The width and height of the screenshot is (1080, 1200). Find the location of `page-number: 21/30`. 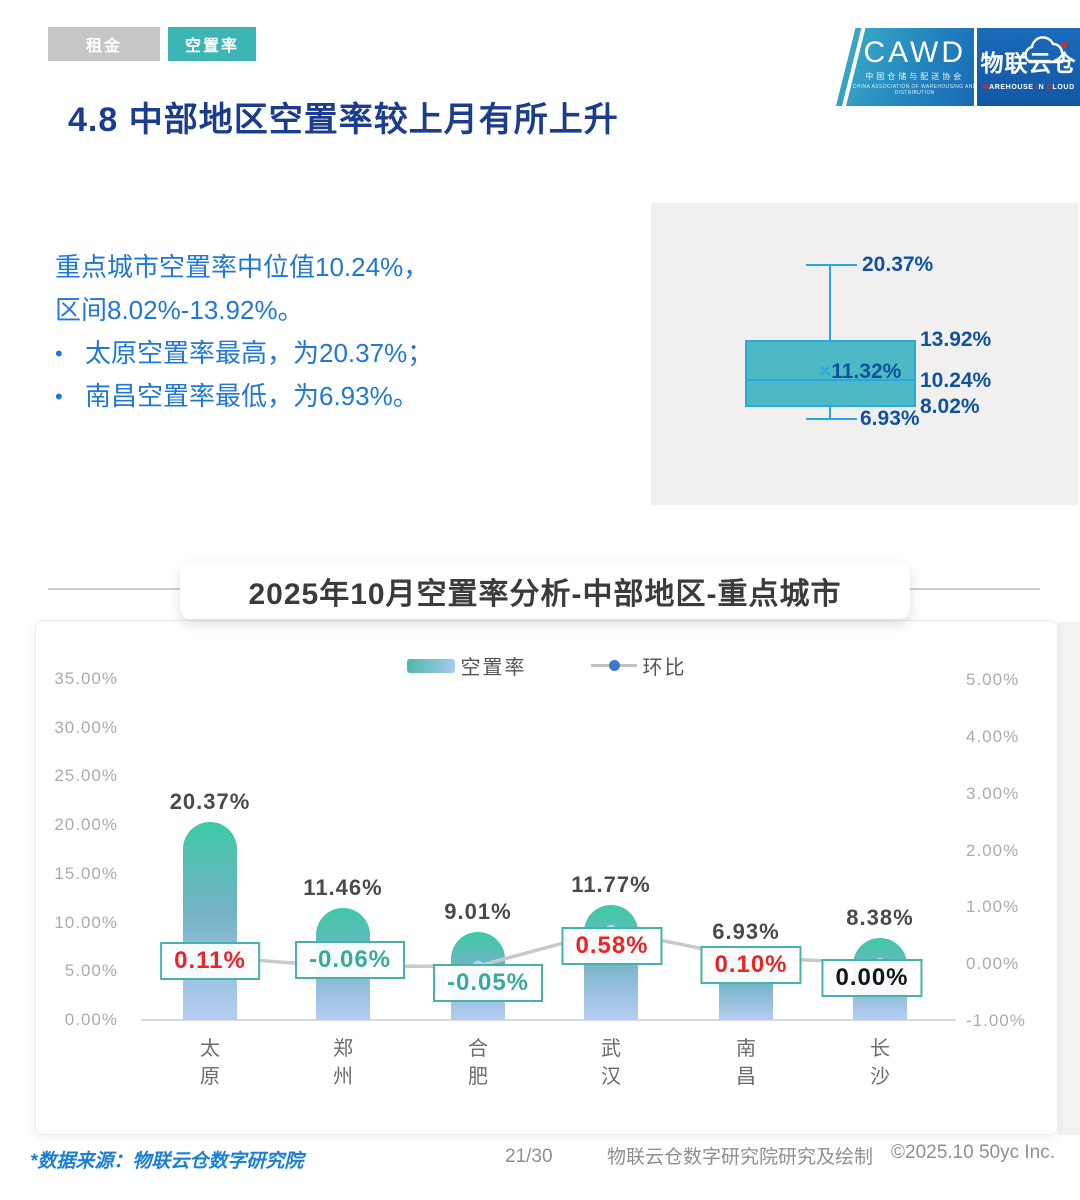

page-number: 21/30 is located at coordinates (529, 1156).